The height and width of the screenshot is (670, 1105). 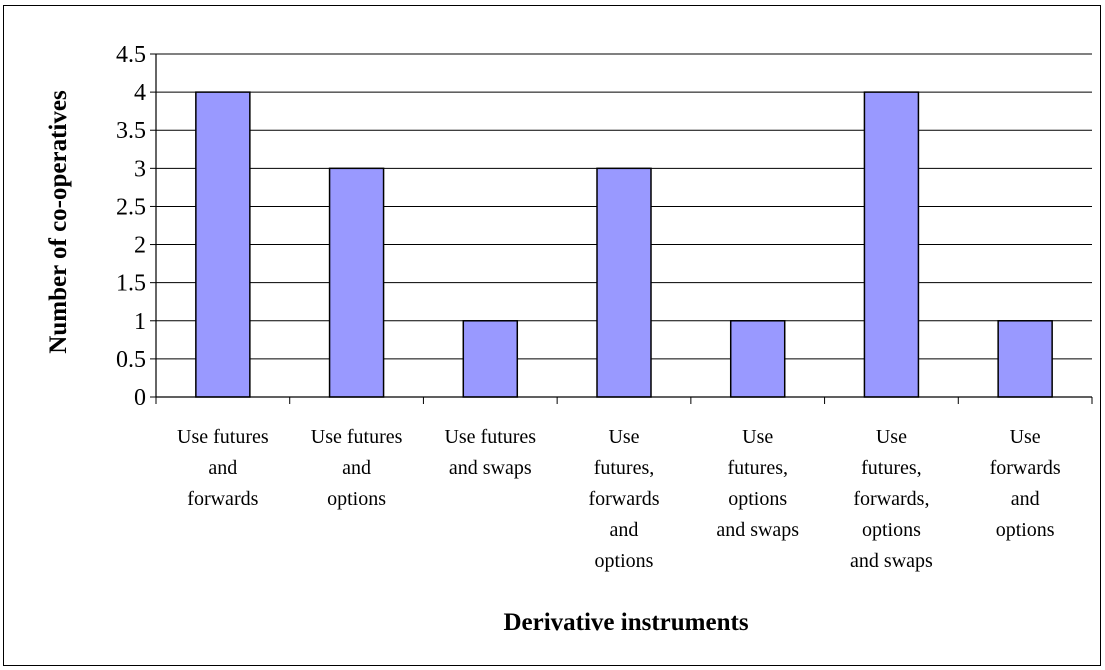 What do you see at coordinates (131, 284) in the screenshot?
I see `y-tick-label: 1.5` at bounding box center [131, 284].